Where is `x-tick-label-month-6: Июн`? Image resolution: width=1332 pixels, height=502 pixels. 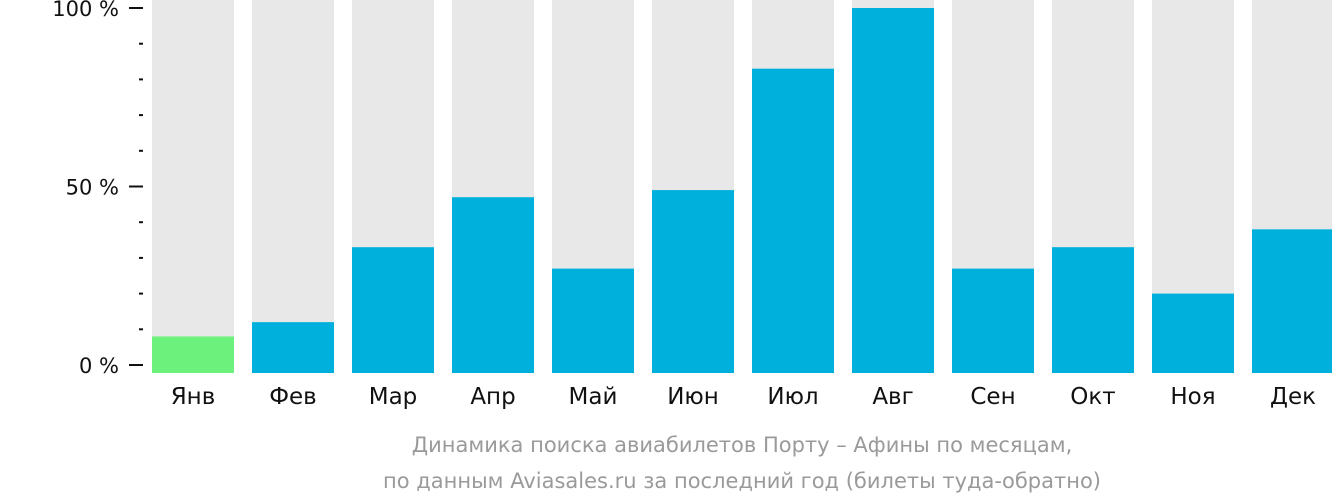
x-tick-label-month-6: Июн is located at coordinates (693, 397).